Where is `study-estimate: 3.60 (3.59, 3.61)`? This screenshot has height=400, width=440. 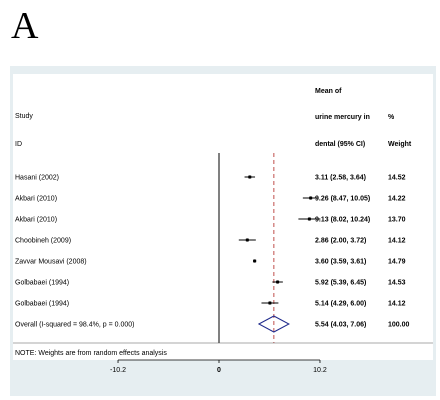
study-estimate: 3.60 (3.59, 3.61) is located at coordinates (340, 262).